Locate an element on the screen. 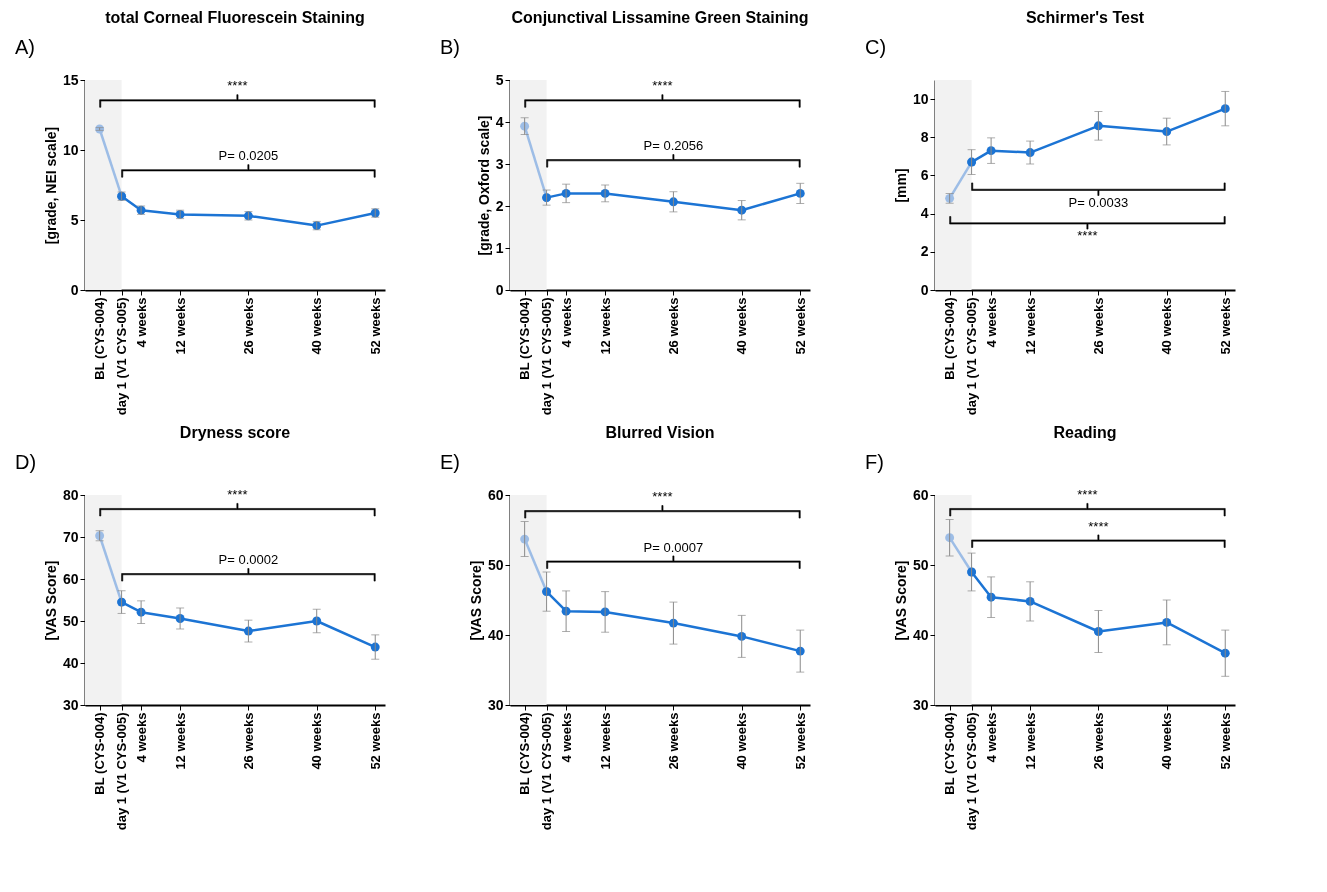  annotation: P= 0.2056 is located at coordinates (673, 146).